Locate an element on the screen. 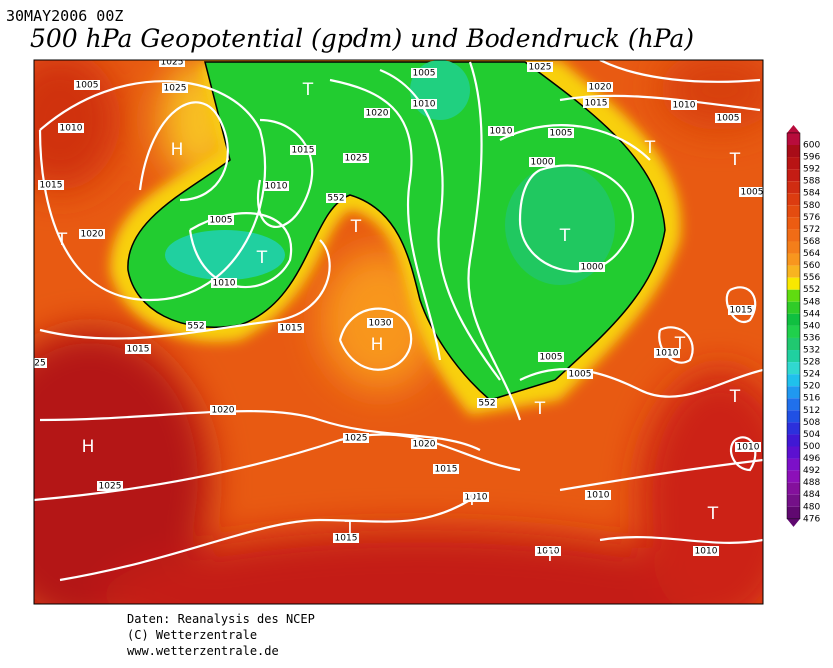  isobar-label: 1000 is located at coordinates (592, 268).